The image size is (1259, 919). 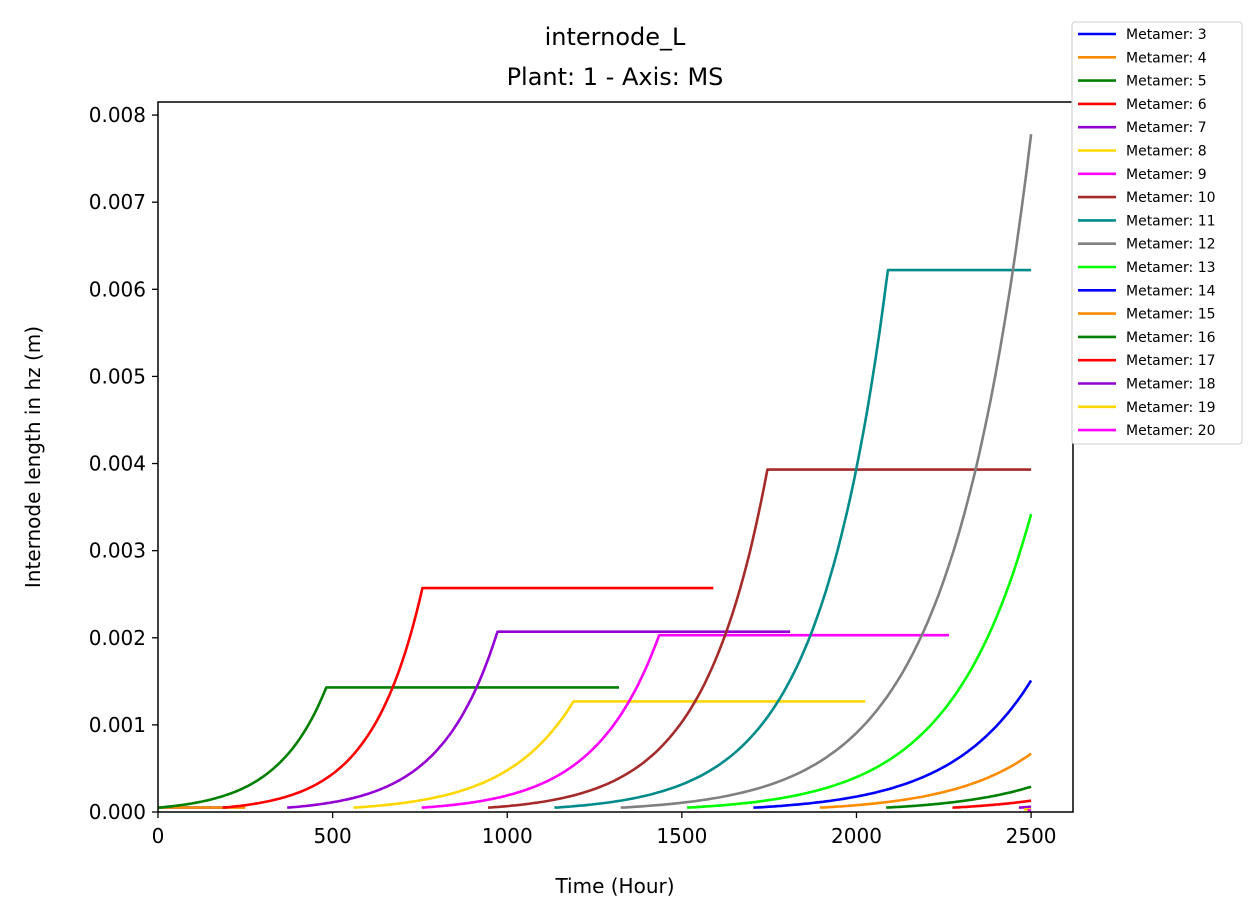 What do you see at coordinates (117, 289) in the screenshot?
I see `y-tick-label: 0.006` at bounding box center [117, 289].